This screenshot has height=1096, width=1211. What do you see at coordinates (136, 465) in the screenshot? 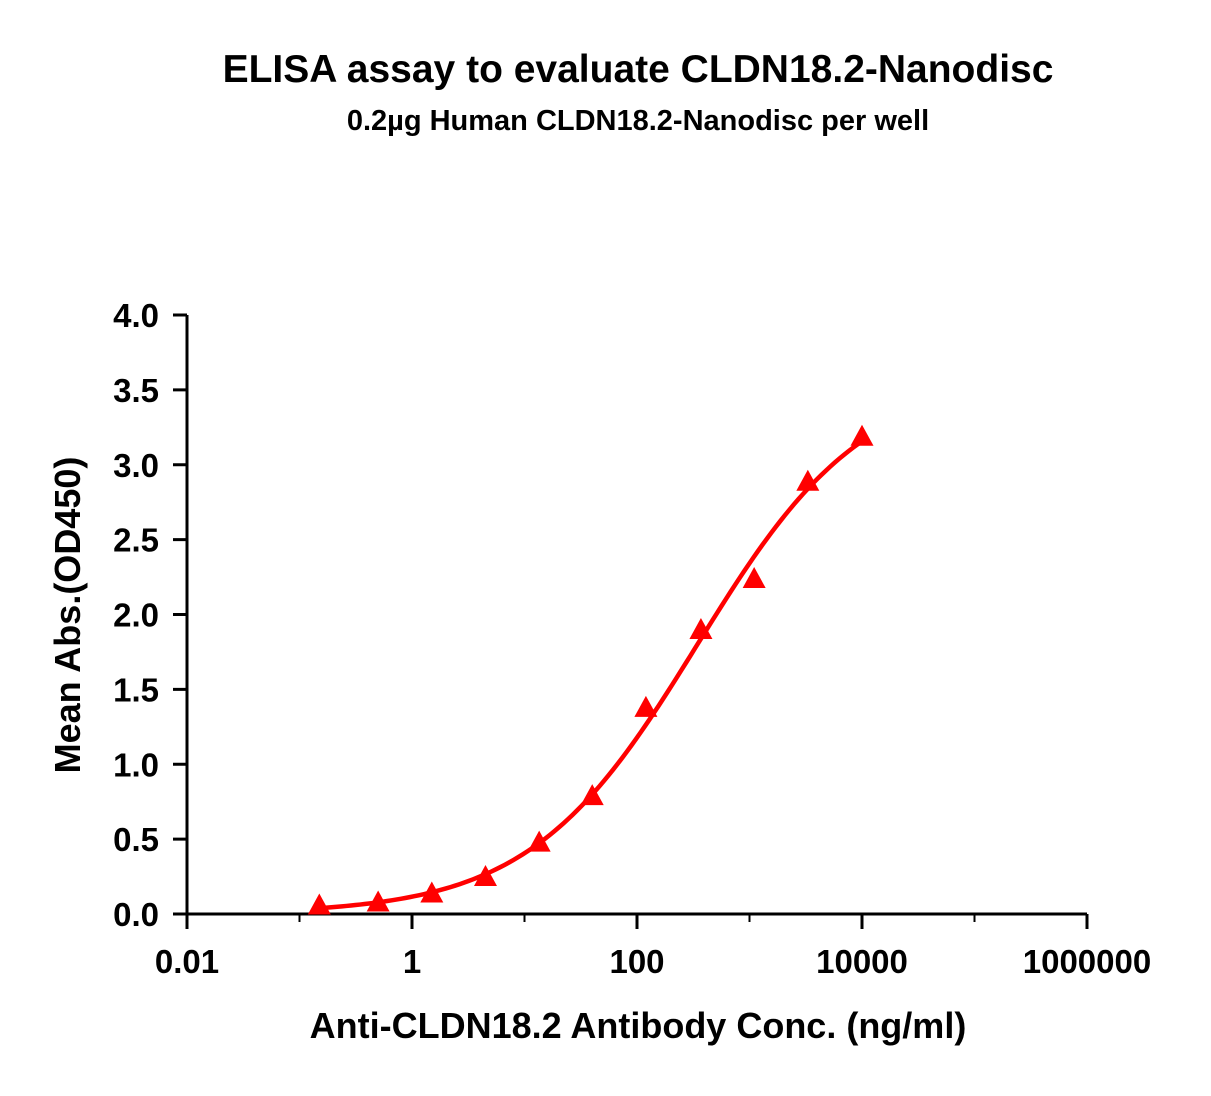
I see `y-tick-label: 3.0` at bounding box center [136, 465].